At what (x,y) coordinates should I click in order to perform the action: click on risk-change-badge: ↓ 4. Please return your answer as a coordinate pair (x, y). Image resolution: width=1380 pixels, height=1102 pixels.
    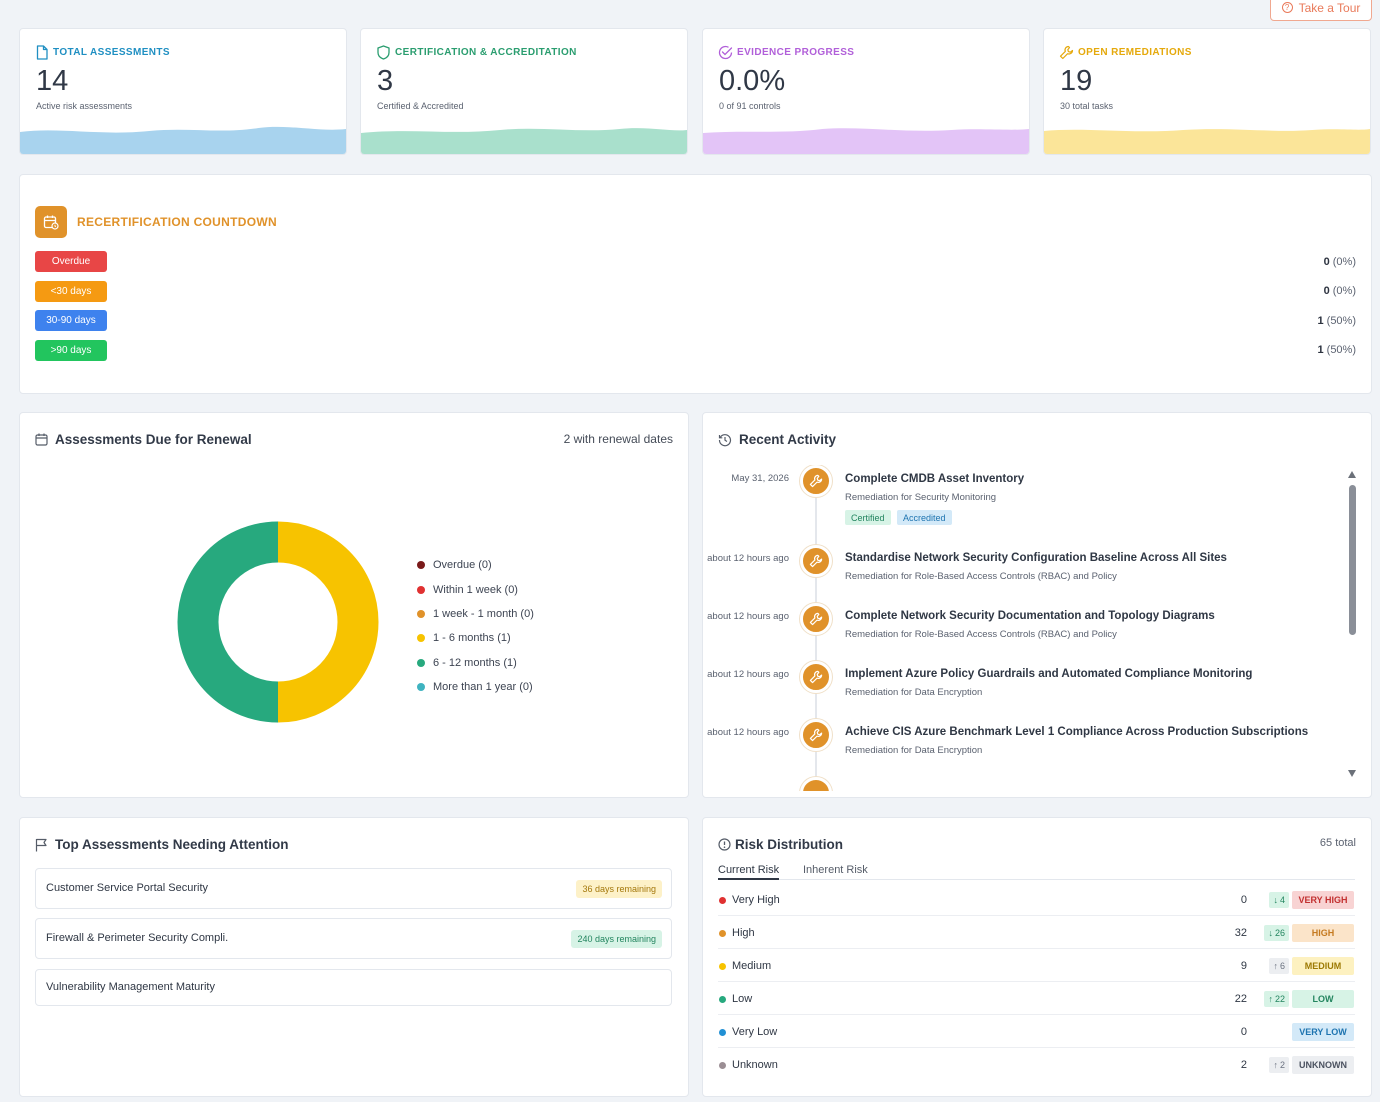
    Looking at the image, I should click on (1279, 900).